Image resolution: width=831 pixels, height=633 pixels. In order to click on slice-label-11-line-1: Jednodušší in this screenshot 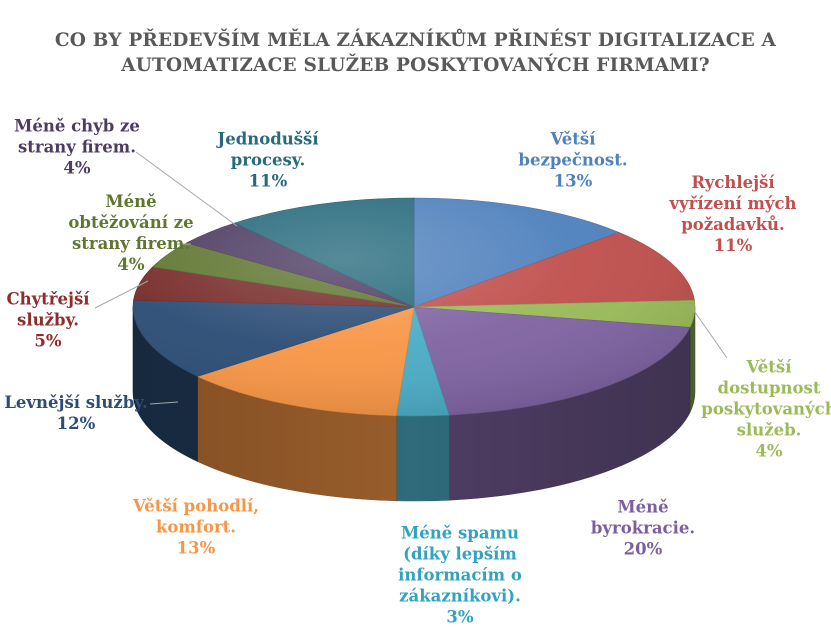, I will do `click(268, 139)`.